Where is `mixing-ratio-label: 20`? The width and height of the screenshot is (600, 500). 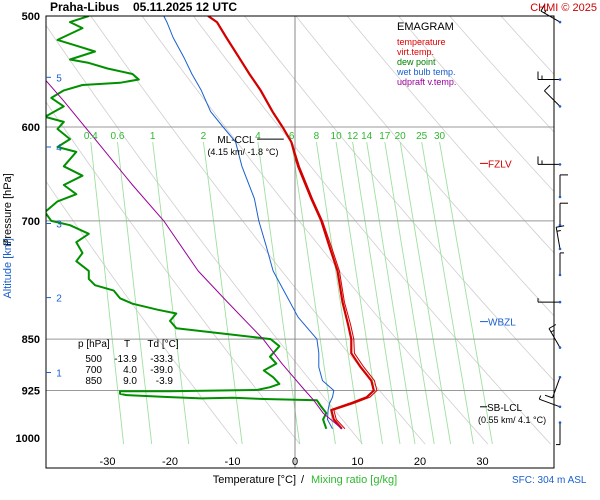 mixing-ratio-label: 20 is located at coordinates (401, 136).